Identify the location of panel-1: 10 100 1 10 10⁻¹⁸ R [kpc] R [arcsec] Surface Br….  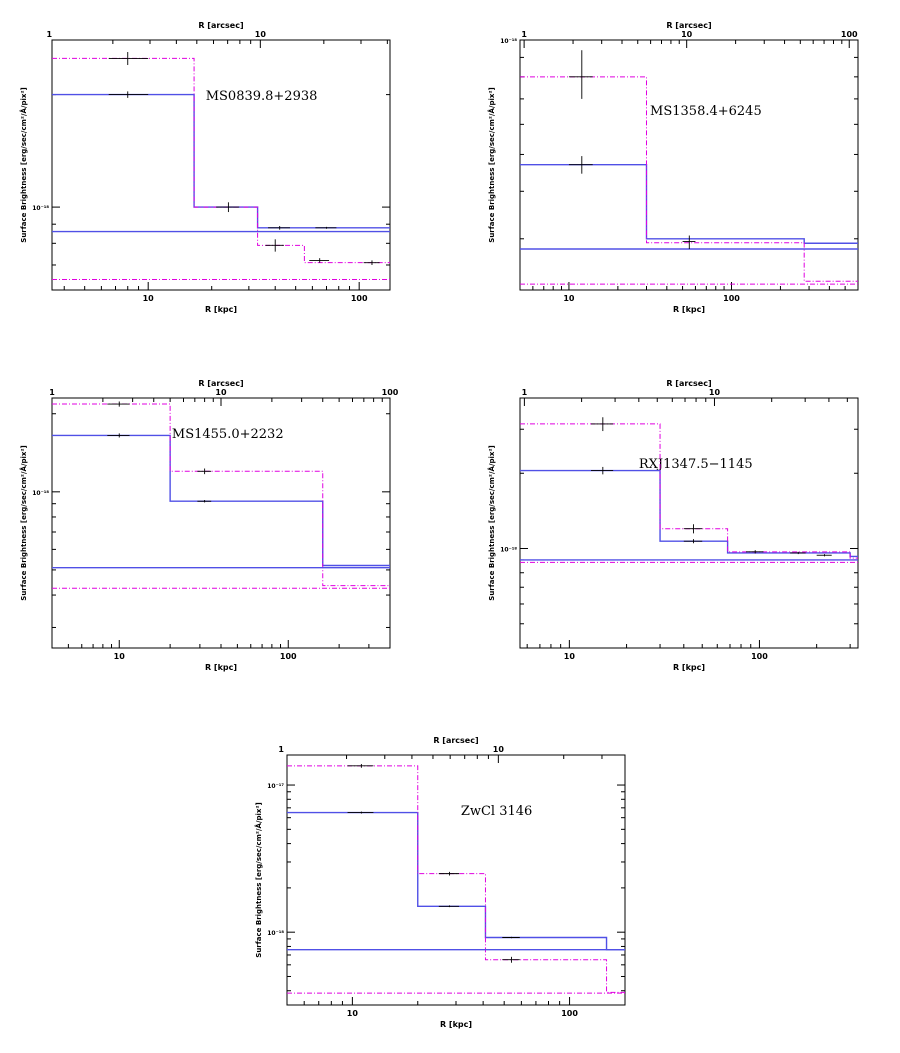
(205, 167).